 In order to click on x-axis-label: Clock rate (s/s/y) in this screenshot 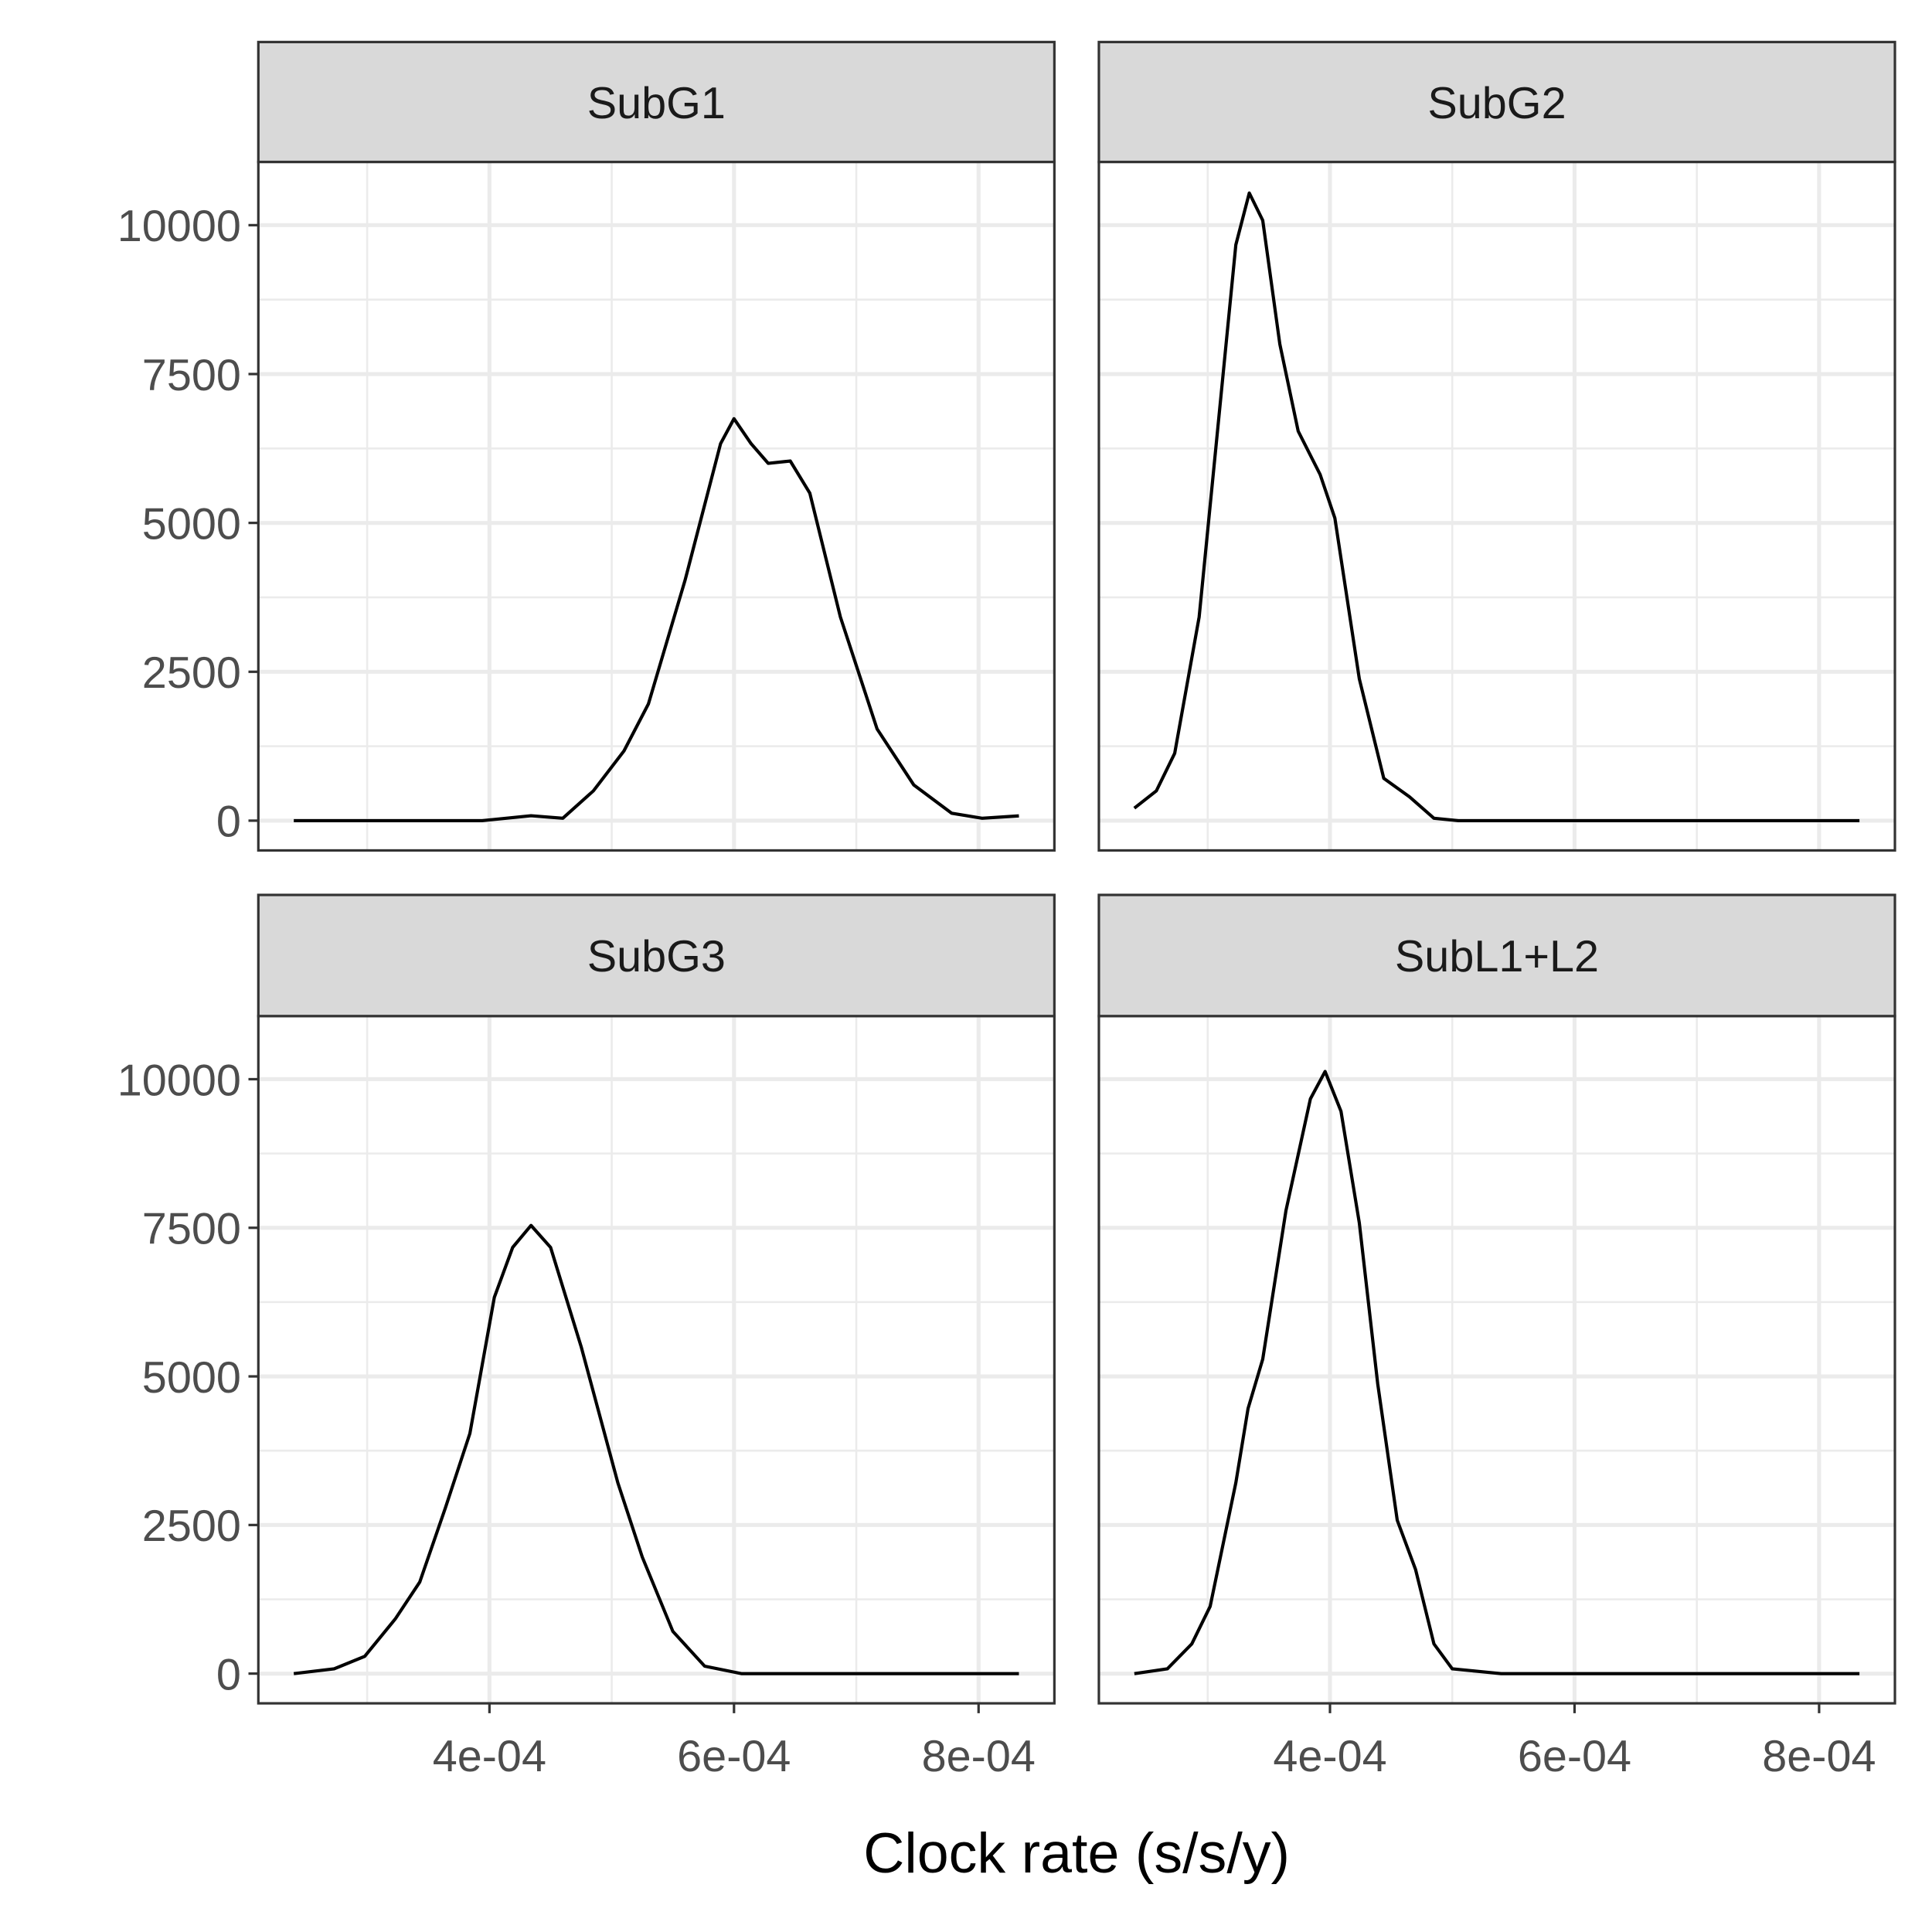, I will do `click(1077, 1853)`.